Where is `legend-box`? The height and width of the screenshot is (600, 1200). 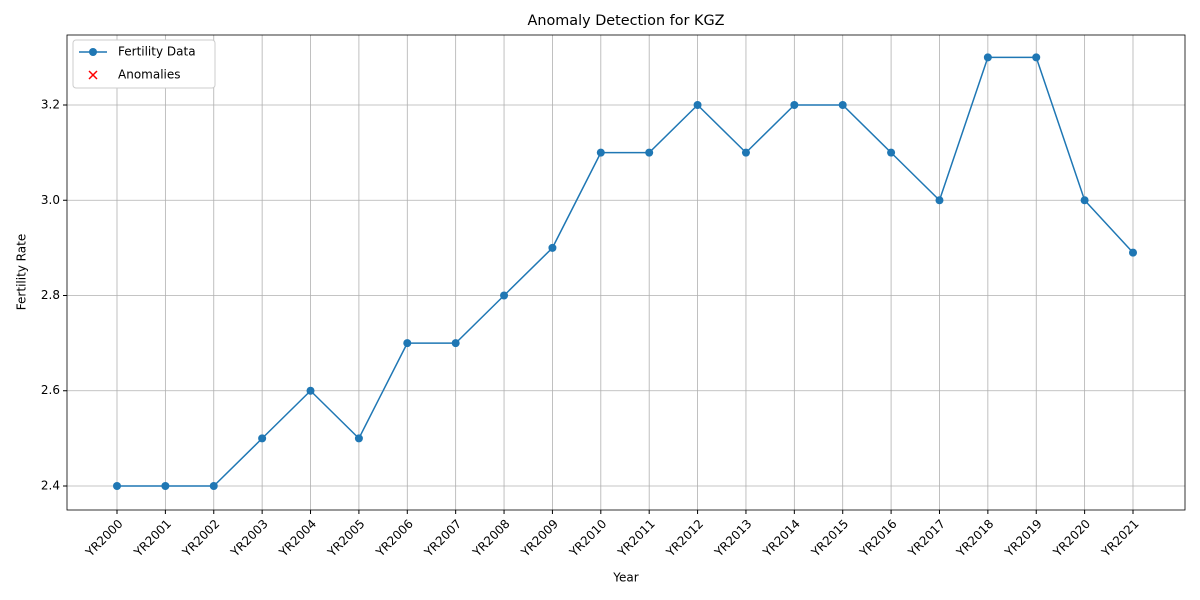
legend-box is located at coordinates (144, 64).